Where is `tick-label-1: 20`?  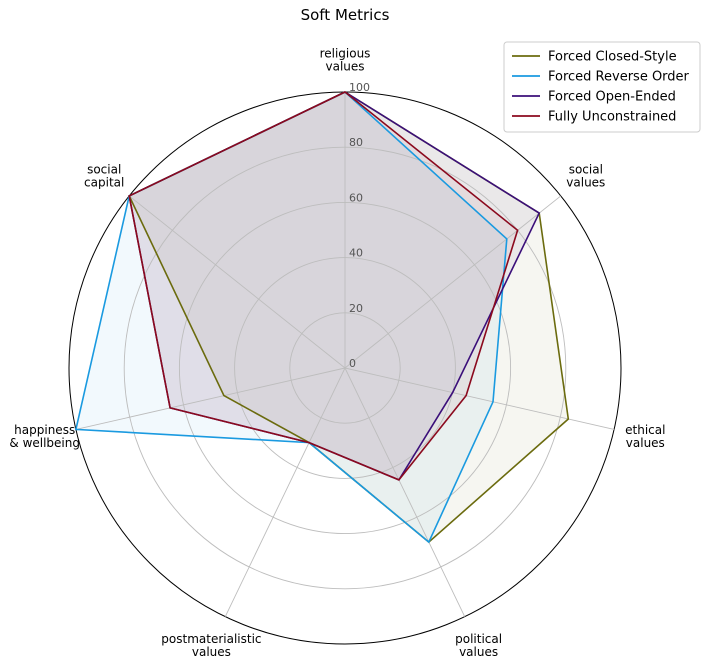
tick-label-1: 20 is located at coordinates (356, 308).